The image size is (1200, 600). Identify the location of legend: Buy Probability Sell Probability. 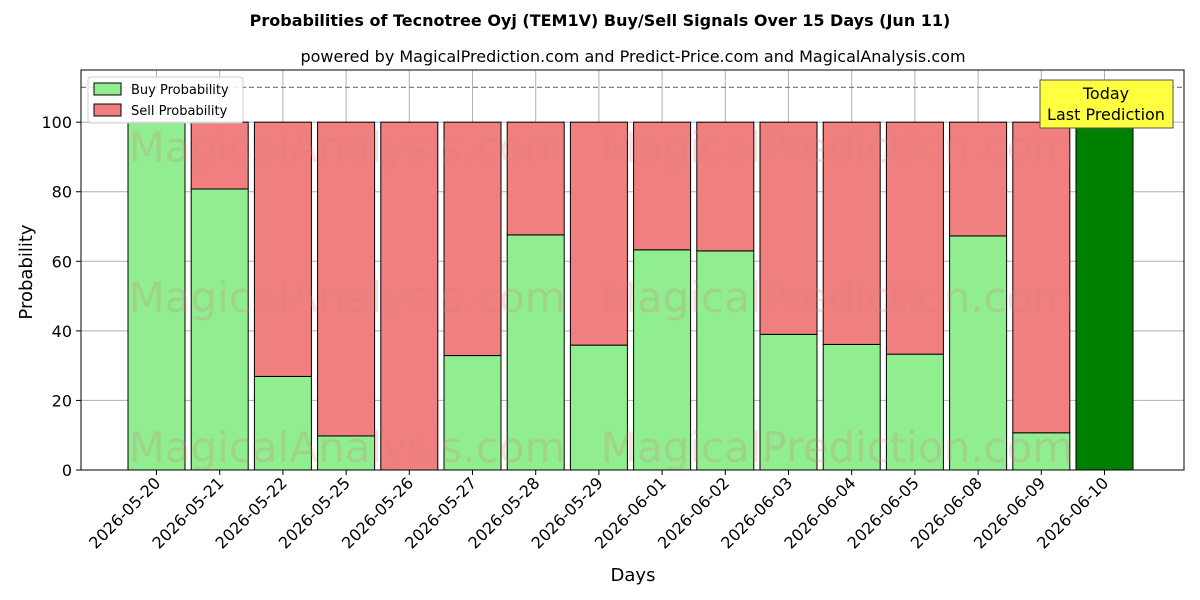
(165, 100).